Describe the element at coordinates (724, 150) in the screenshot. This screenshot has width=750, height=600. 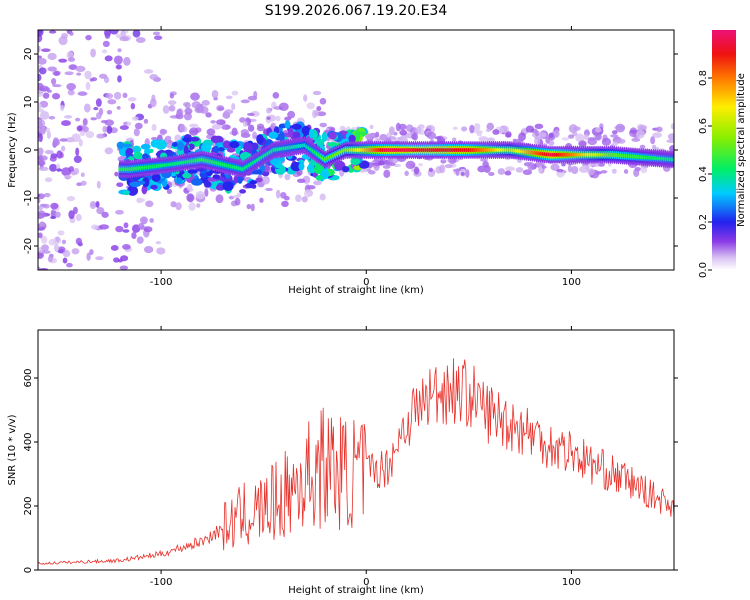
I see `colorbar-gradient` at that location.